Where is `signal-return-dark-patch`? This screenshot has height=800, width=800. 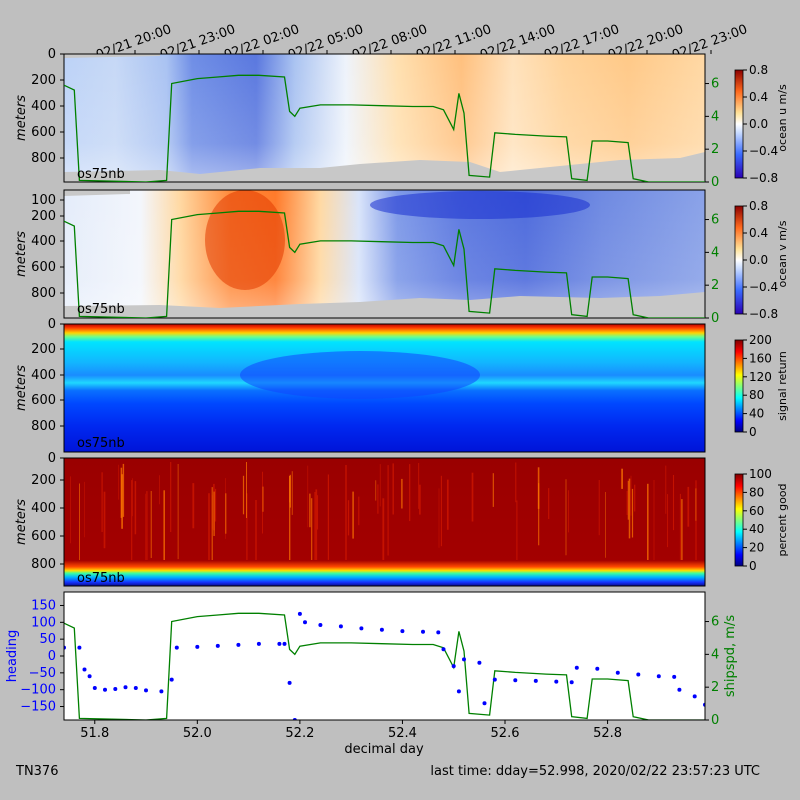
signal-return-dark-patch is located at coordinates (360, 375).